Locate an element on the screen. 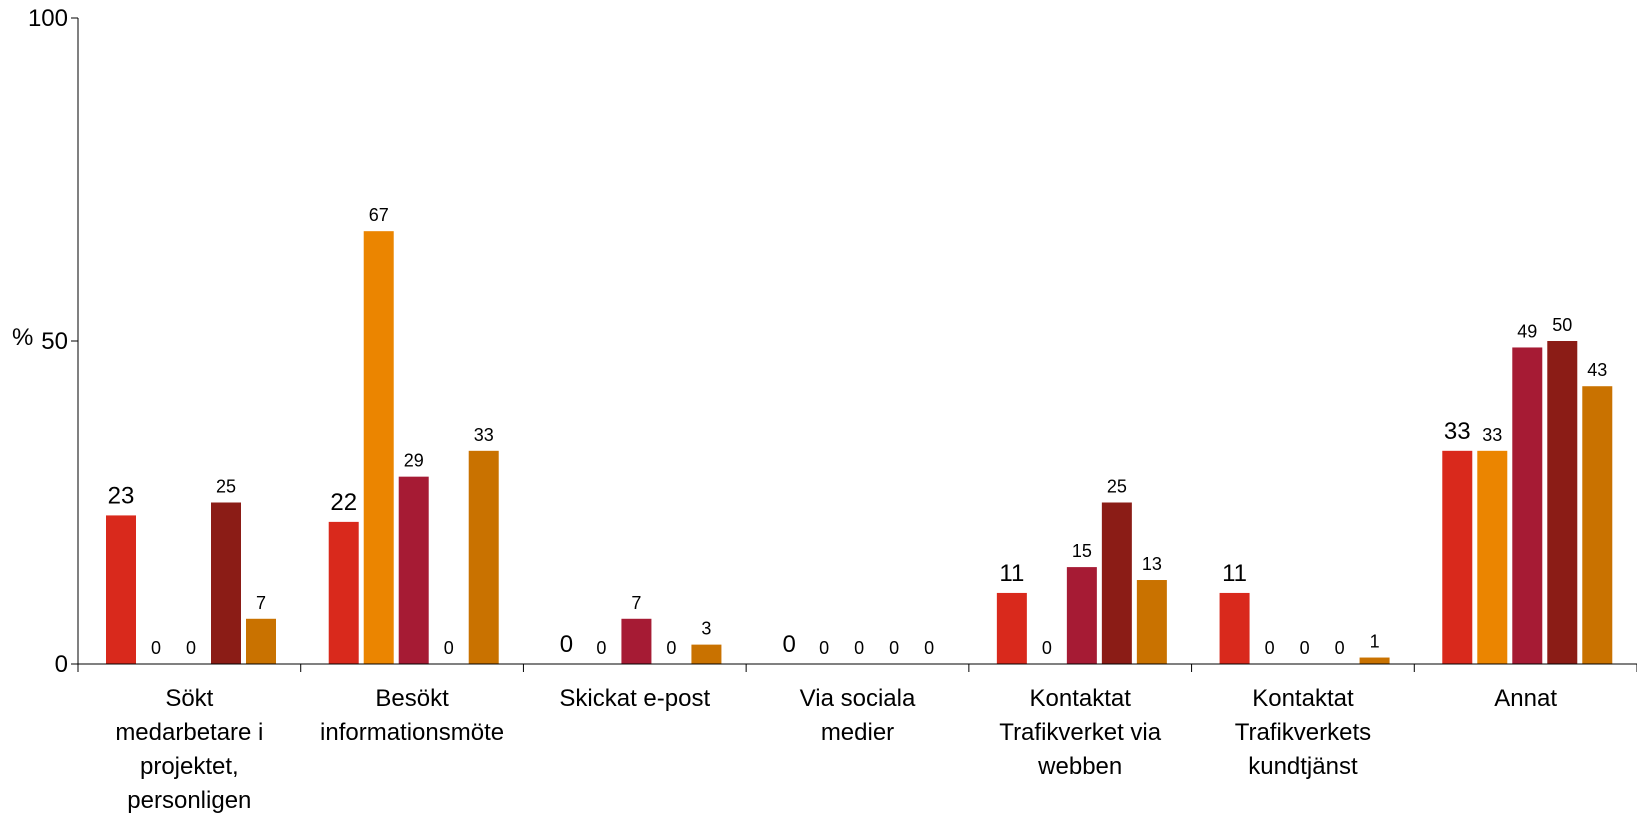 This screenshot has height=814, width=1637. data-label: 67 is located at coordinates (379, 215).